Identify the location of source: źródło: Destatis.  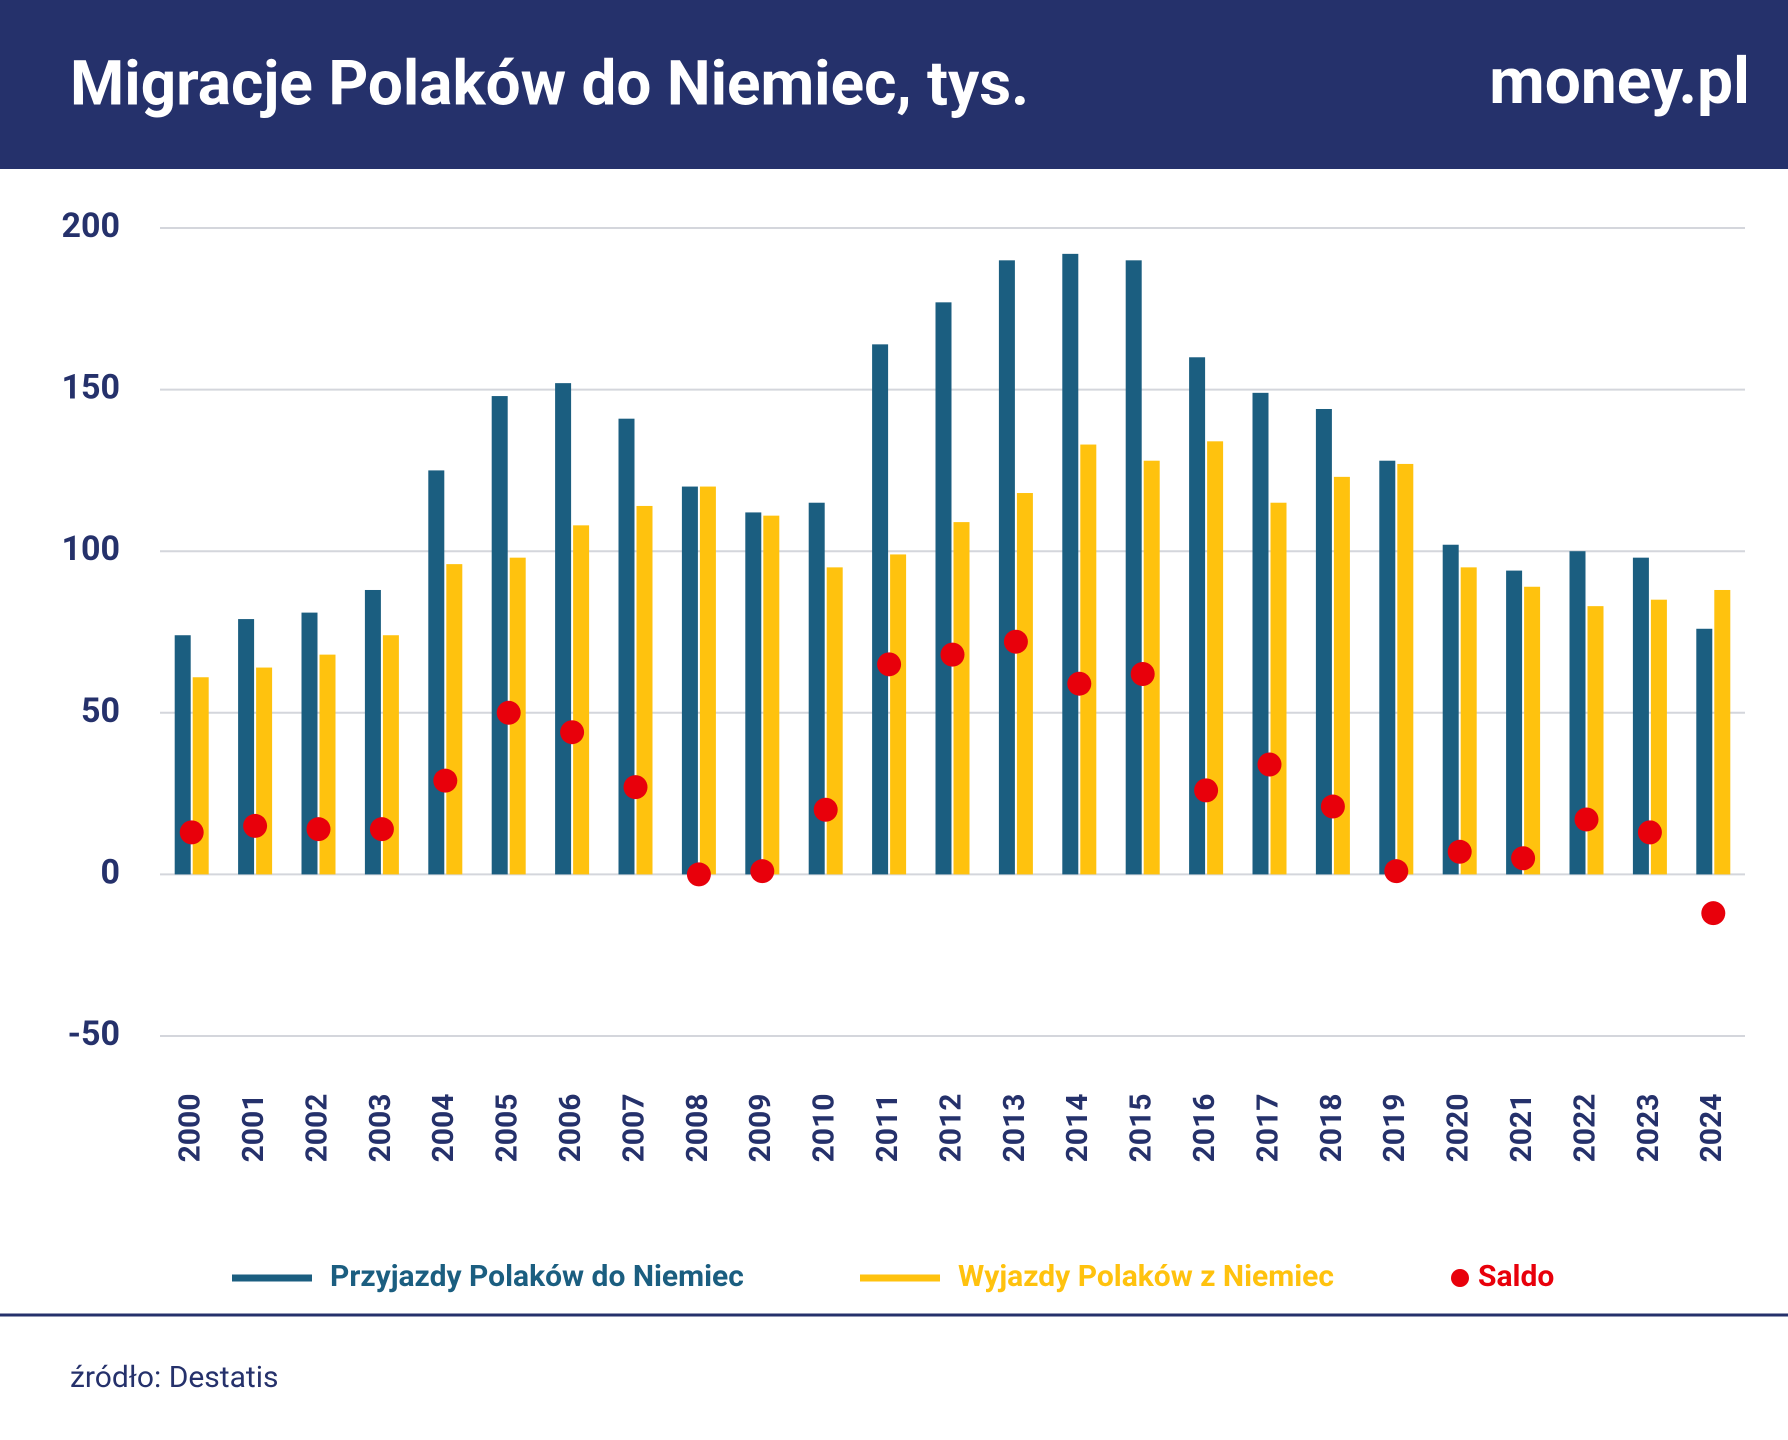
(174, 1377).